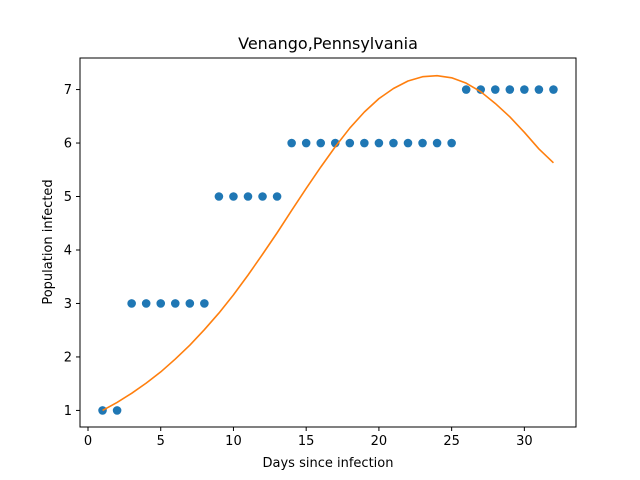 This screenshot has width=640, height=480. I want to click on x-tick-label: 30, so click(524, 441).